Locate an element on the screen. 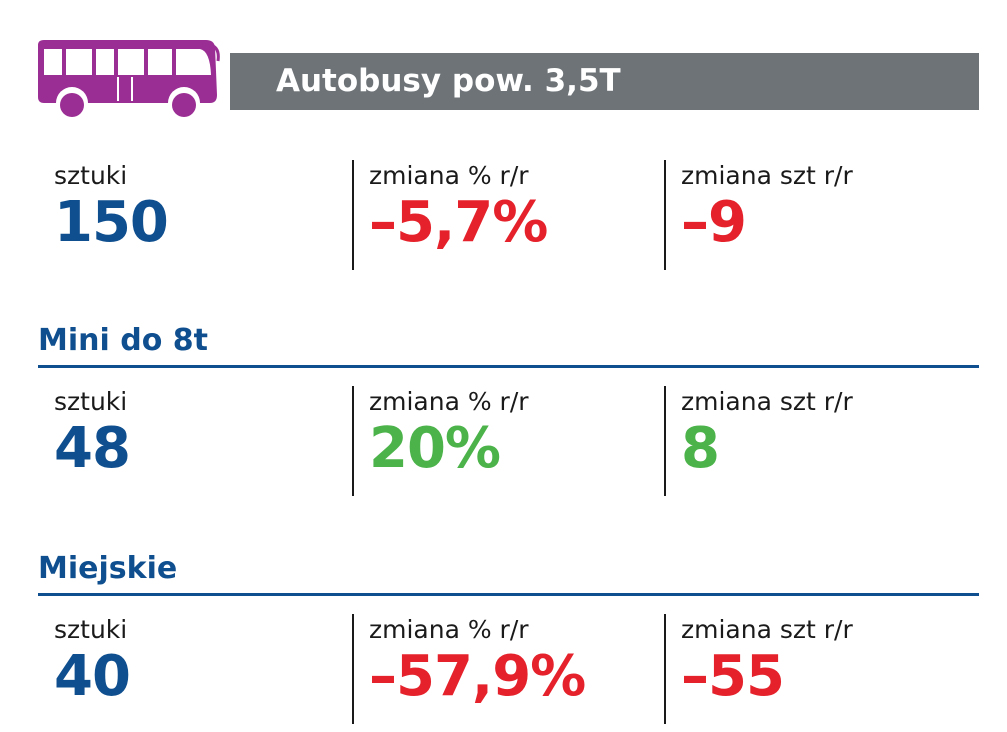  city-pct-label: zmiana % r/r is located at coordinates (449, 629).